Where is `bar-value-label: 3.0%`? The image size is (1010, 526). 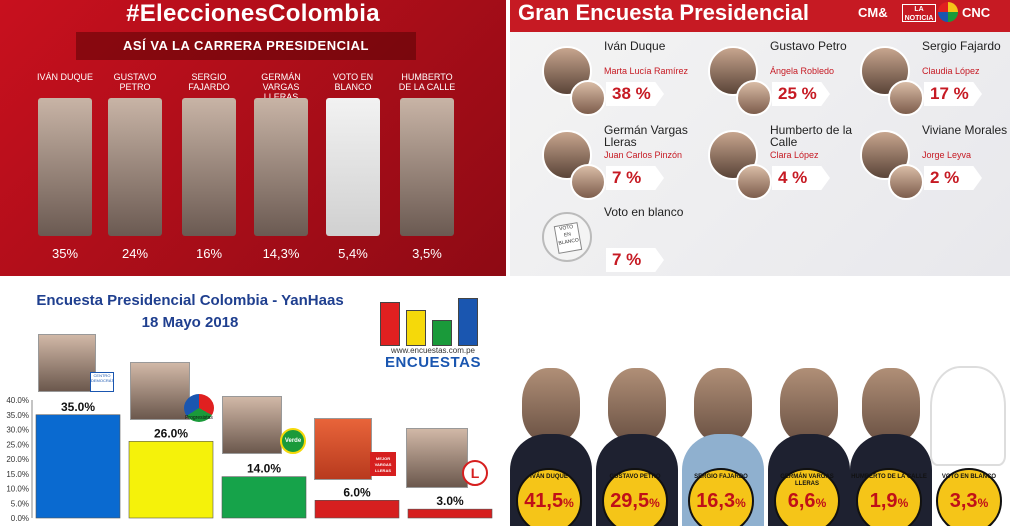
bar-value-label: 3.0% is located at coordinates (450, 501).